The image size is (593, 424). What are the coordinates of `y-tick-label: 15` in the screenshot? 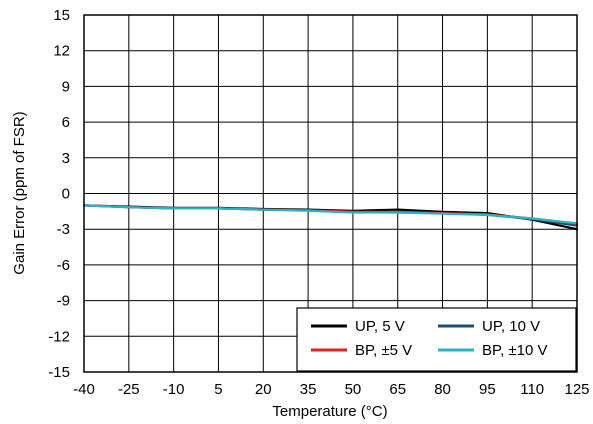 It's located at (61, 15).